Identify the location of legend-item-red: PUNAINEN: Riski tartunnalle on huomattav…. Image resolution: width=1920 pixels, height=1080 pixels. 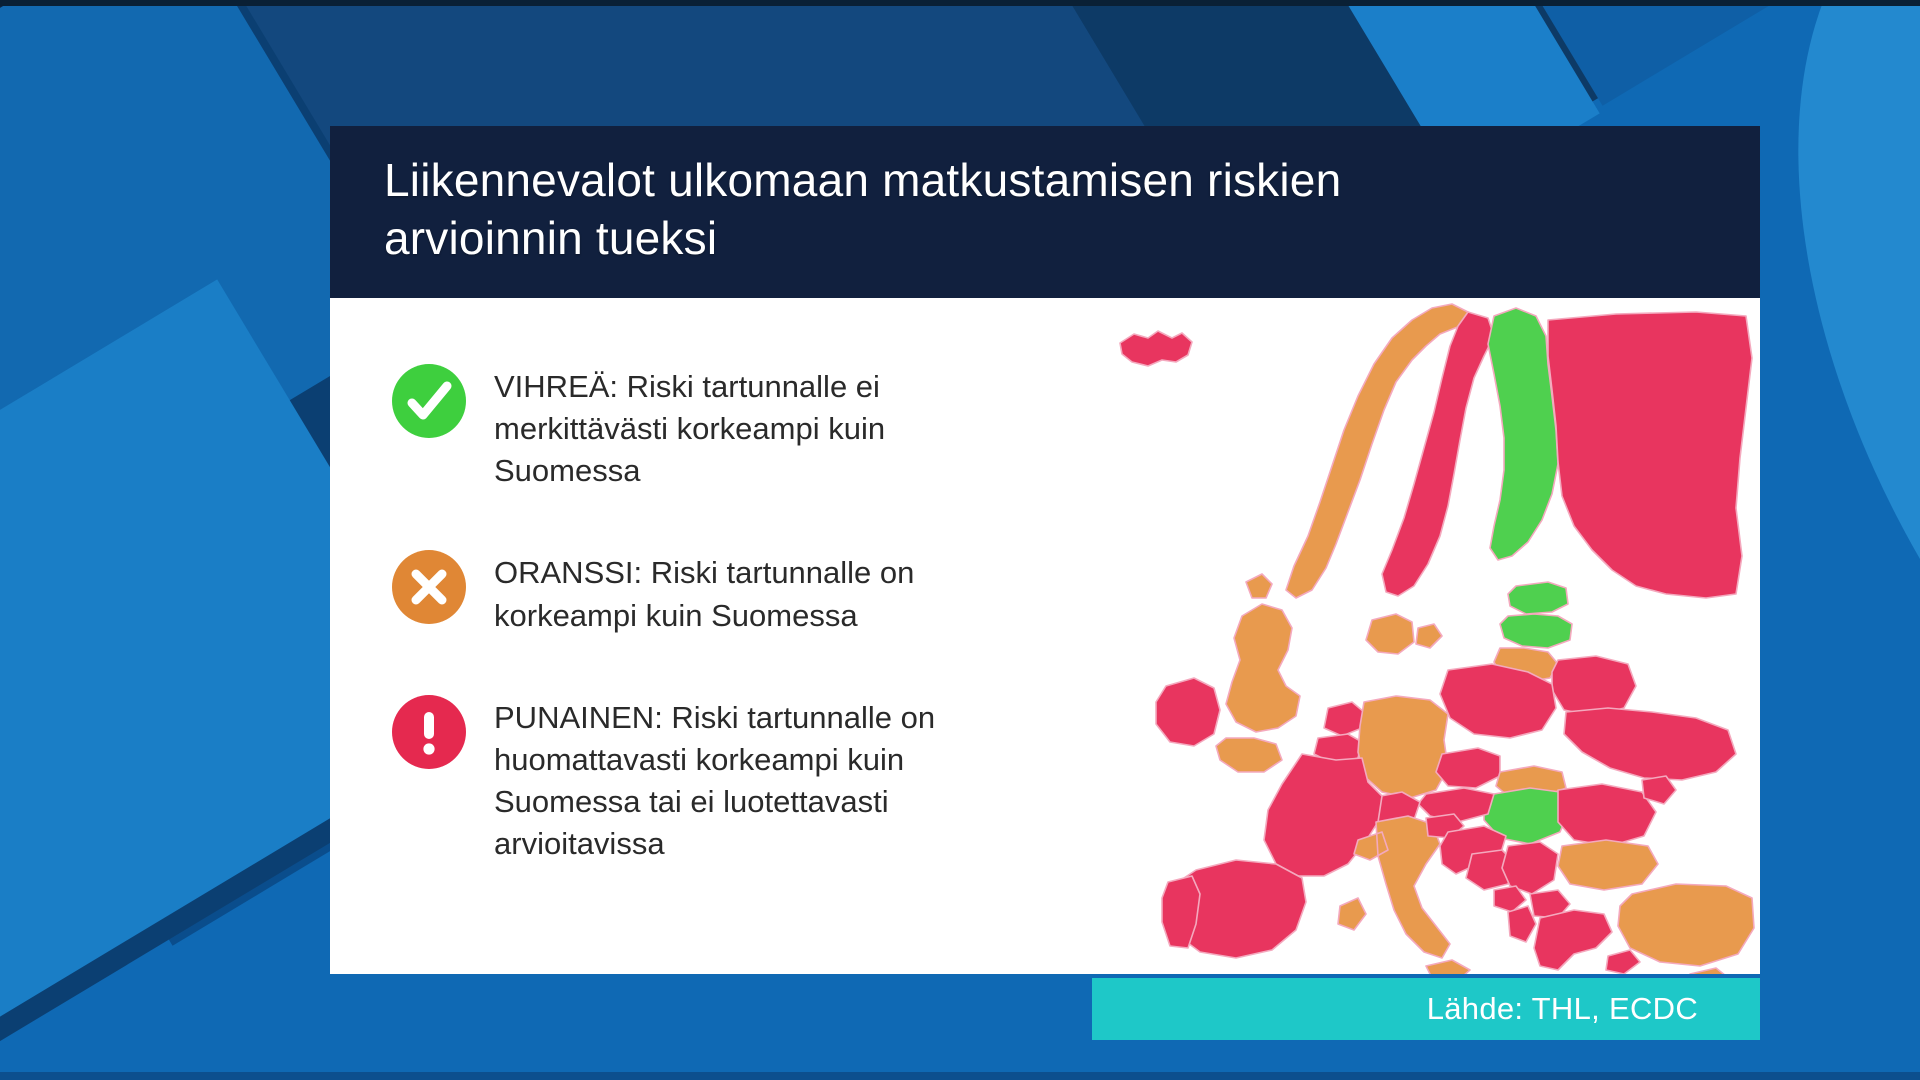
(756, 780).